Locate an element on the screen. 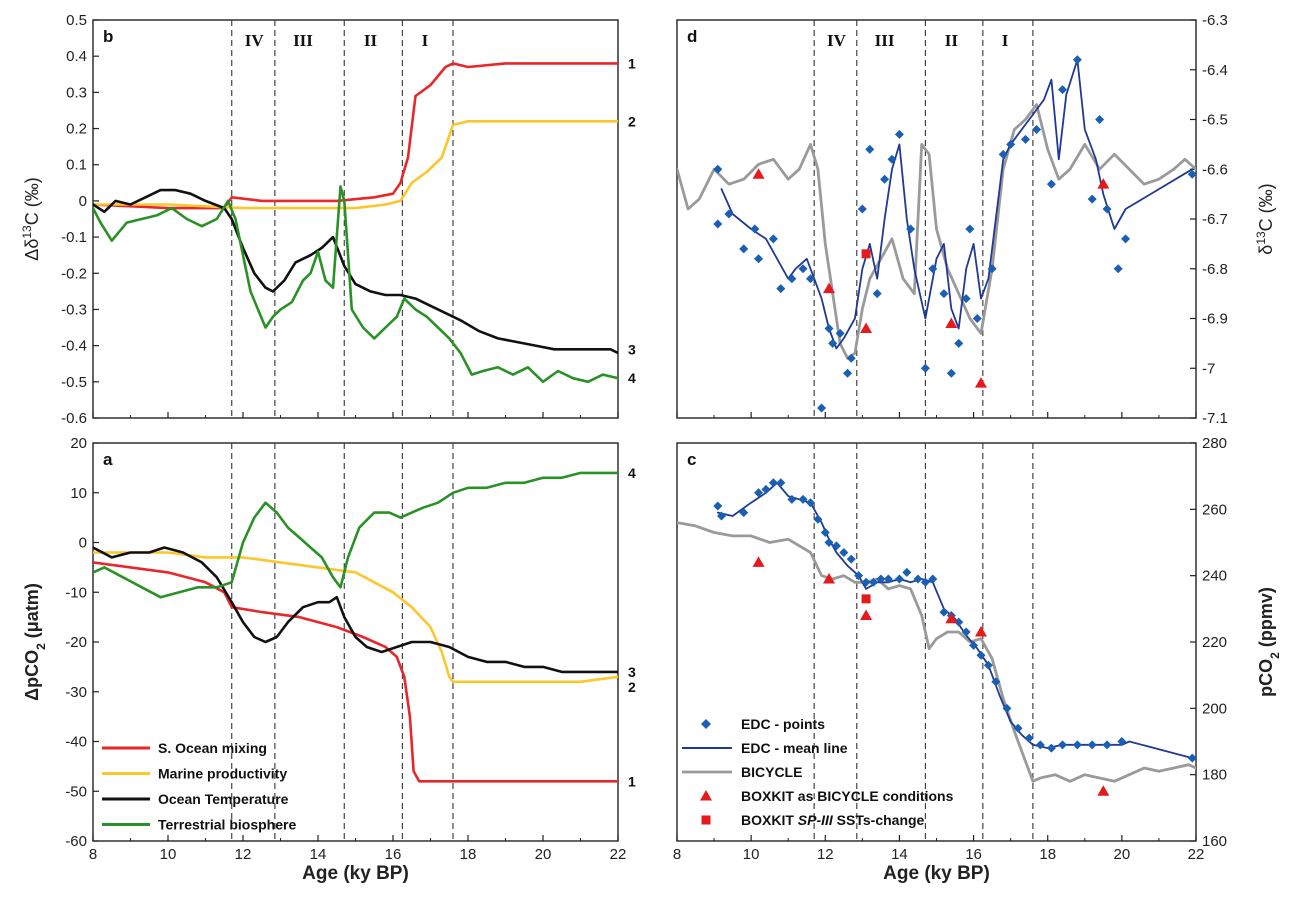 The image size is (1293, 901). panel-label: a is located at coordinates (108, 459).